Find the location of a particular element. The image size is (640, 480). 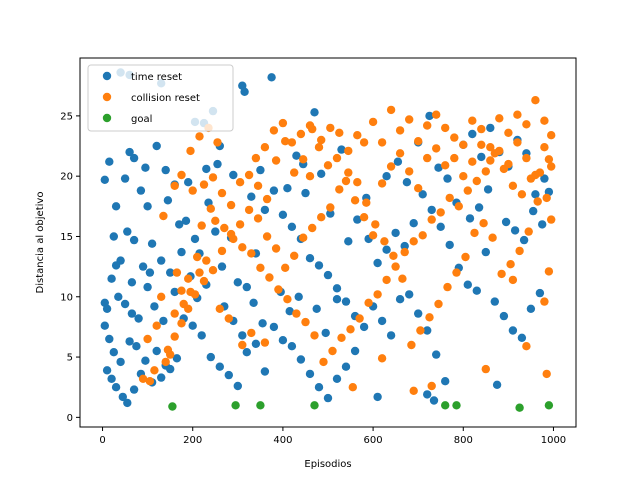

y-axis-label: Distancia al objetivo is located at coordinates (40, 243).